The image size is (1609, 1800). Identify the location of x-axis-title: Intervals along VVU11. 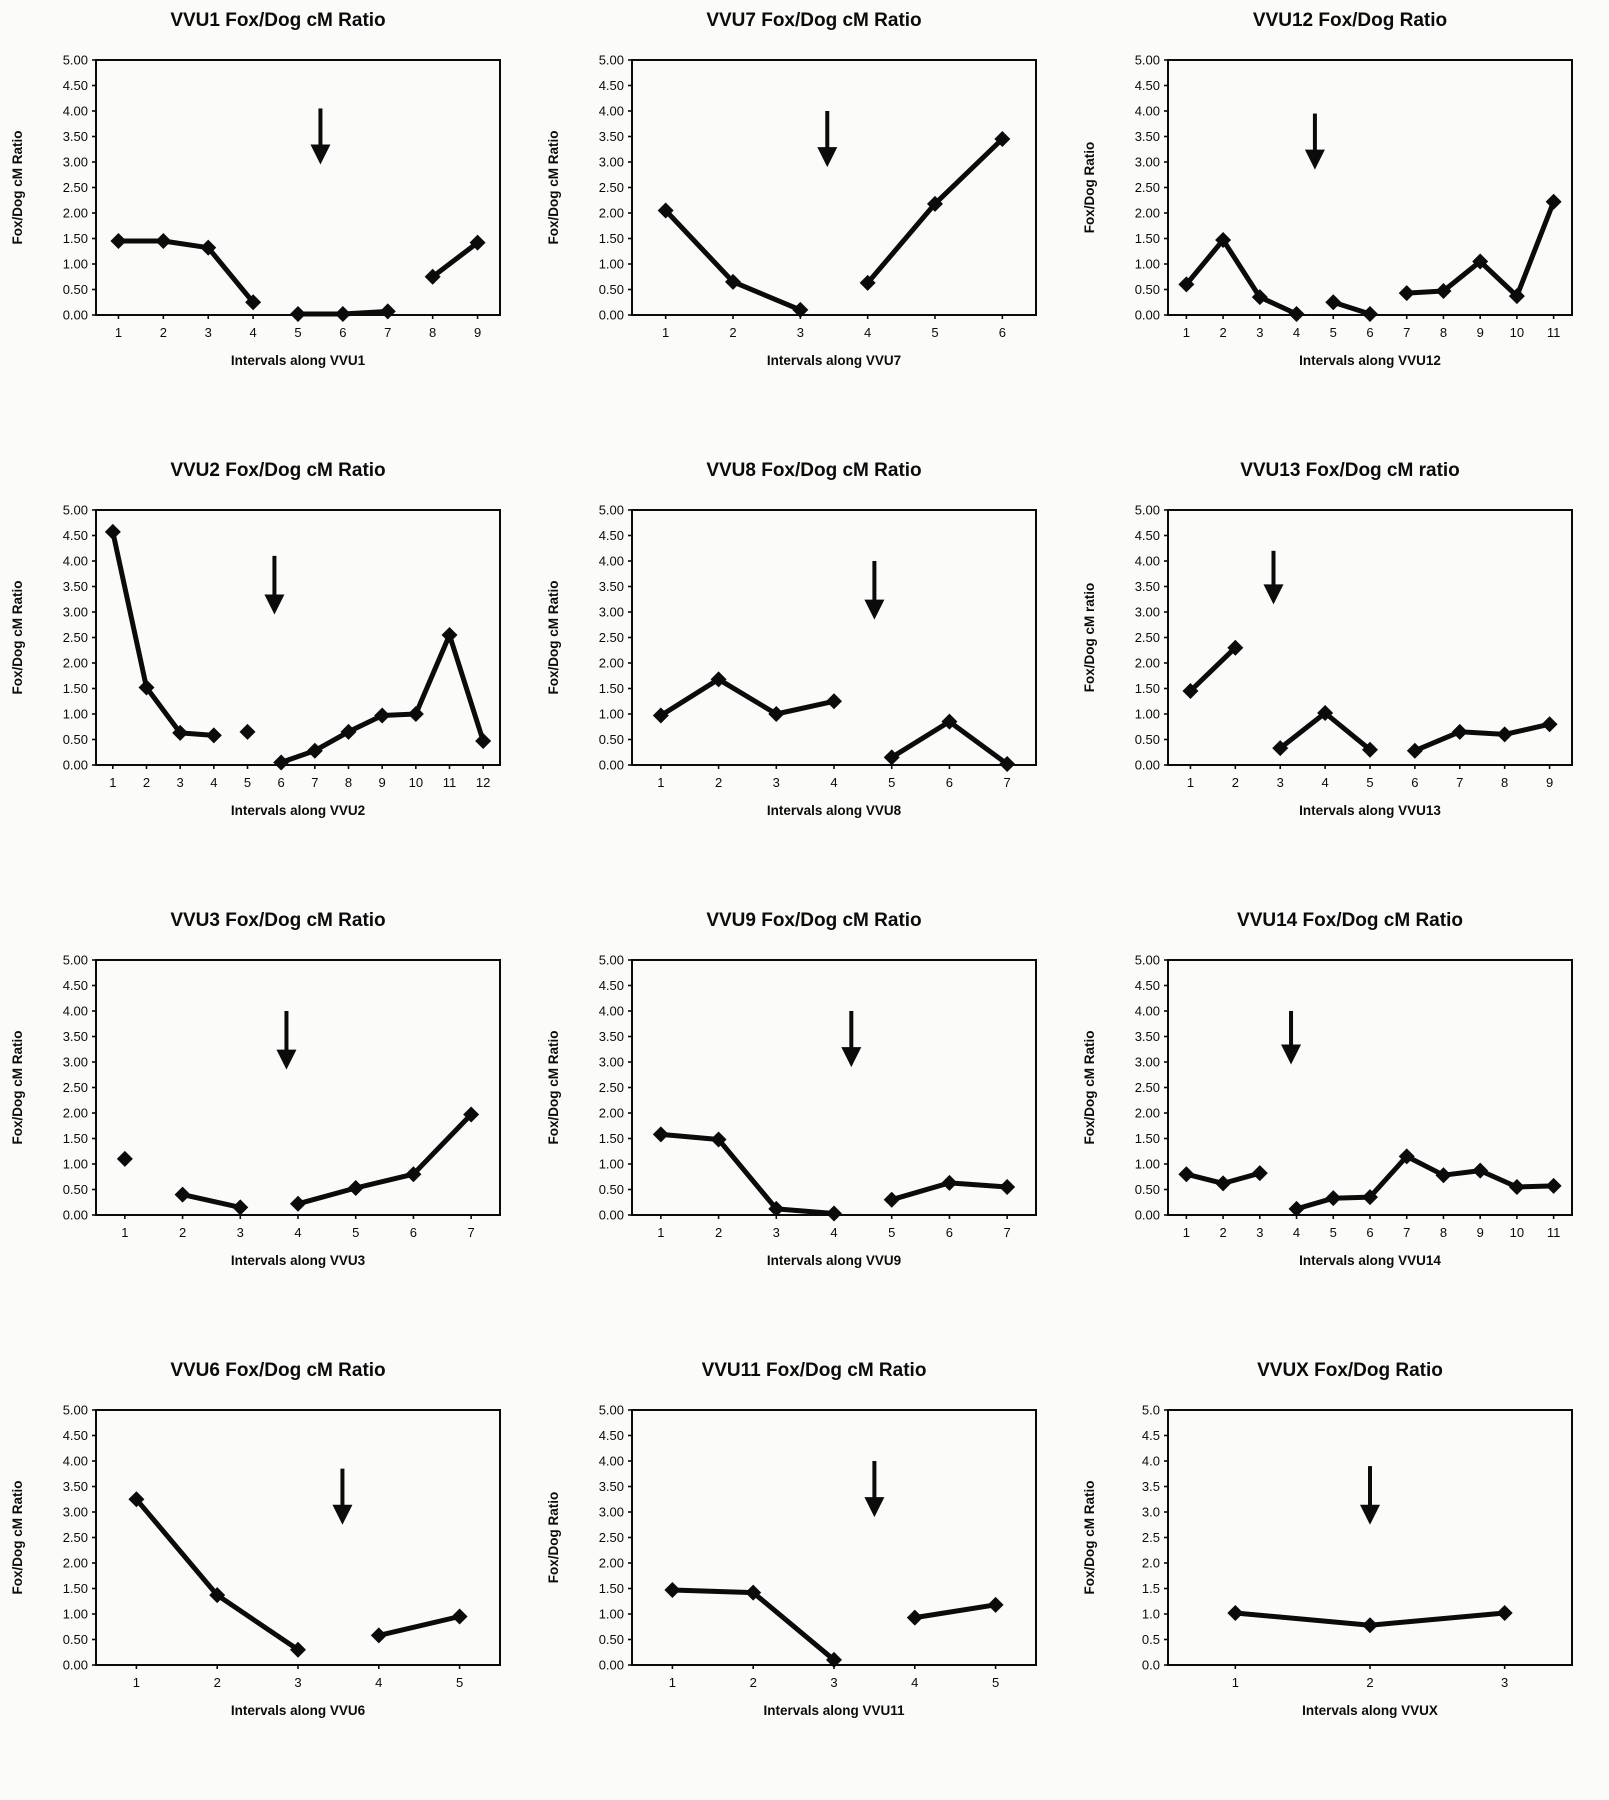
(834, 1710).